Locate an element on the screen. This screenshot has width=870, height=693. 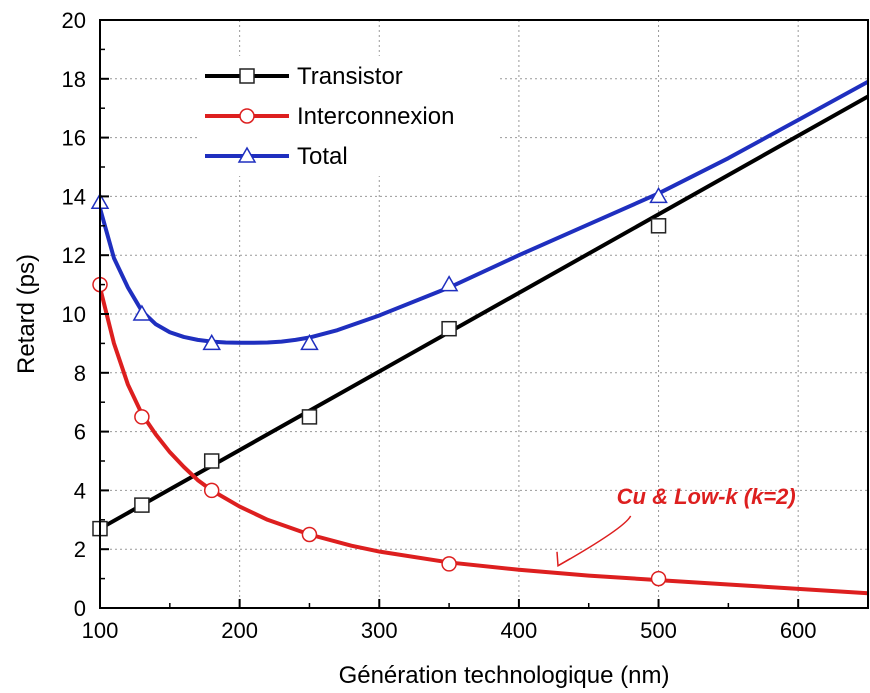
x-tick-label: 500 is located at coordinates (658, 630).